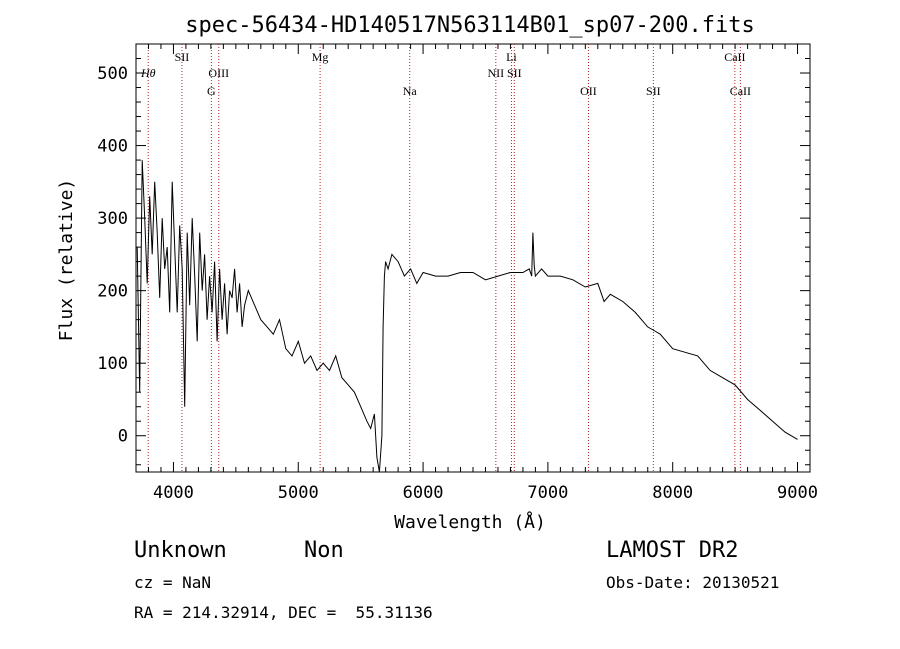  What do you see at coordinates (672, 493) in the screenshot?
I see `x-tick-label: 8000` at bounding box center [672, 493].